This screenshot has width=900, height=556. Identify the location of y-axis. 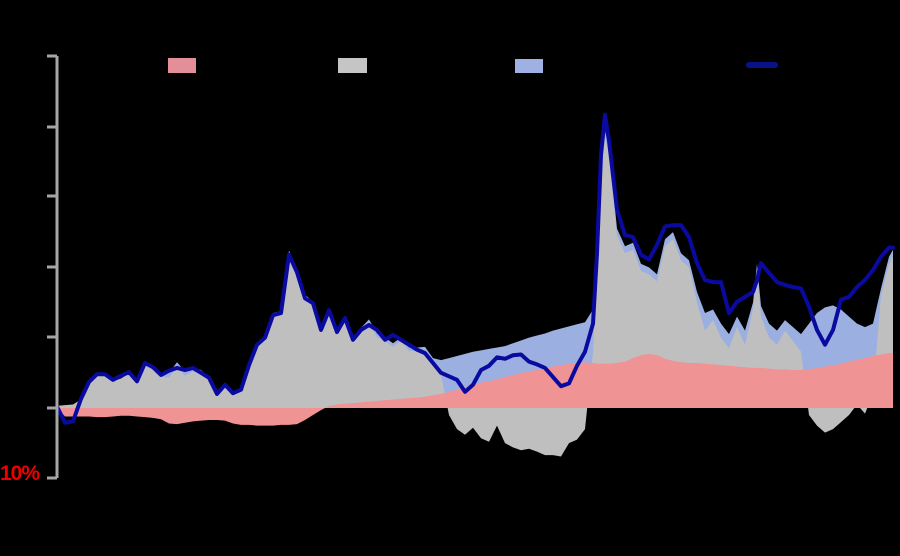
(53, 267).